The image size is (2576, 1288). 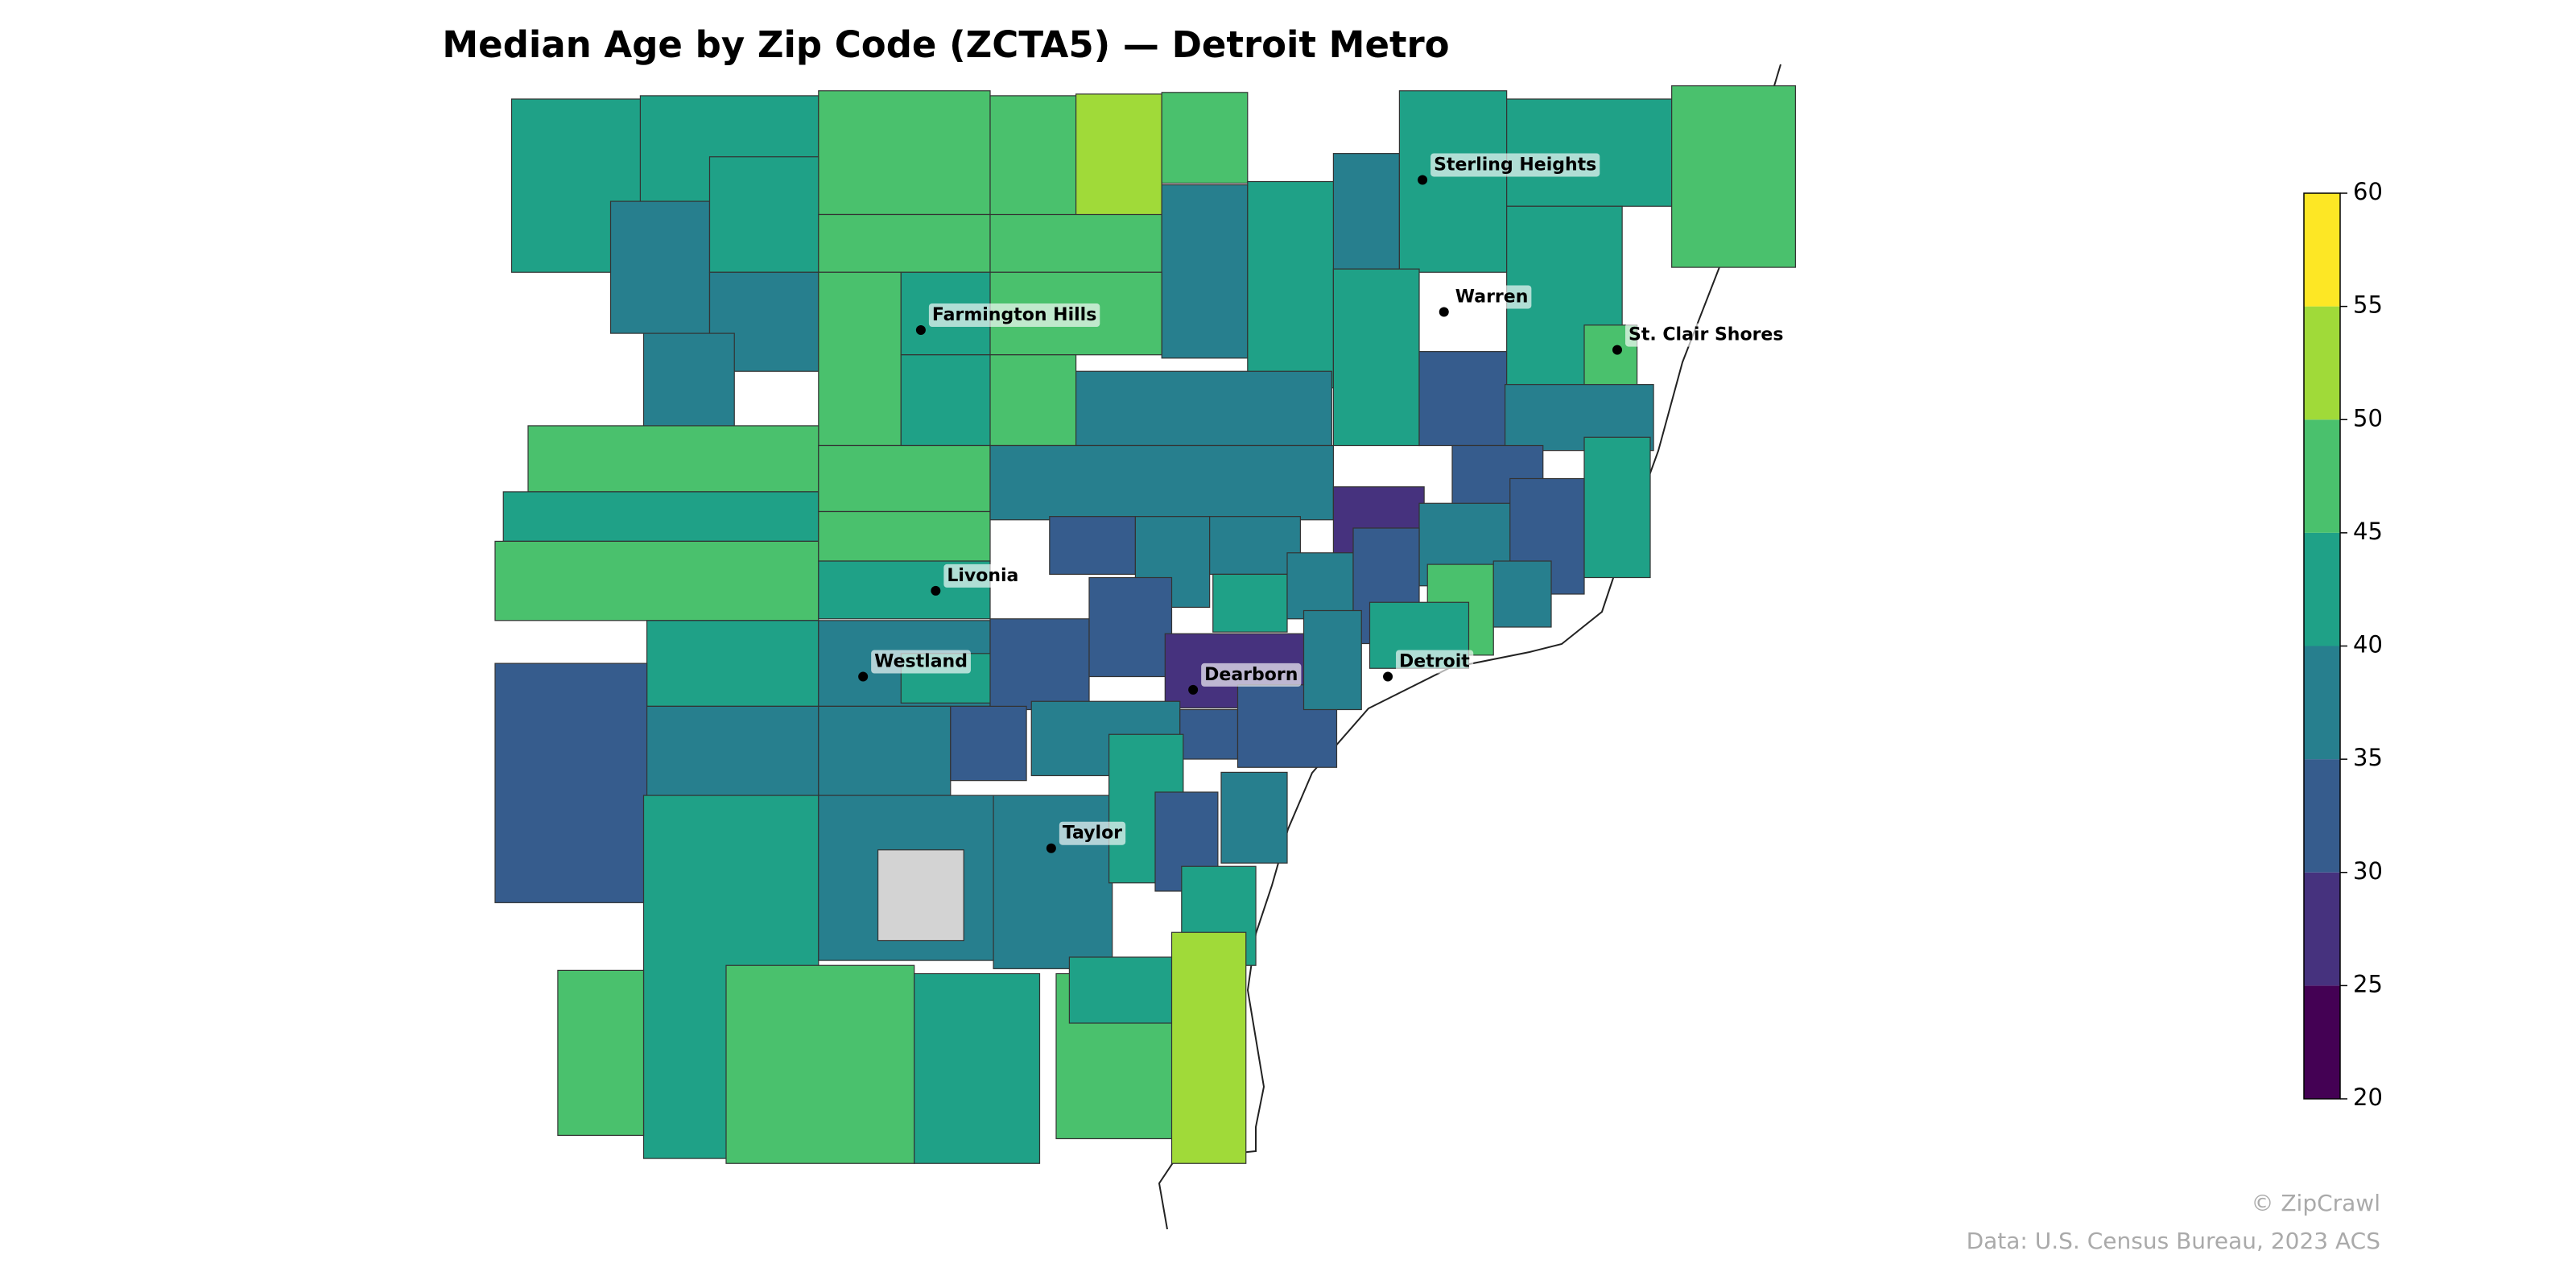 I want to click on colorbar-tick-label: 35, so click(x=2368, y=757).